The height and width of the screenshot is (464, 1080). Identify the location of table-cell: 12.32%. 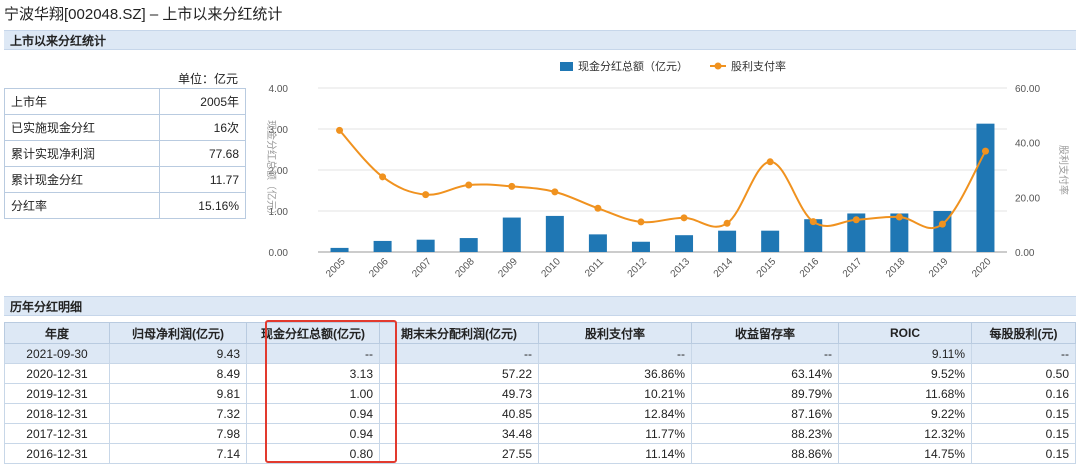
(905, 433).